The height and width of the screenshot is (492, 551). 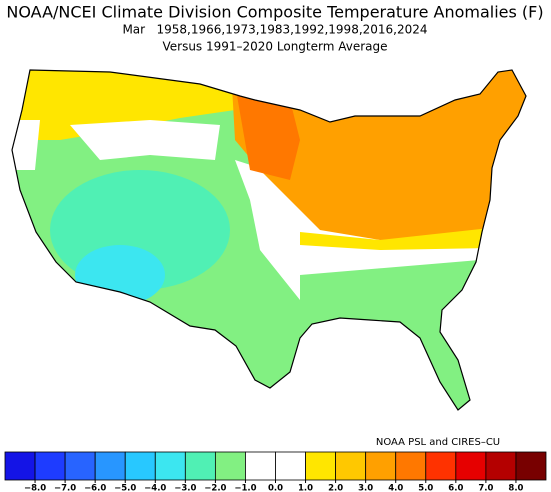 I want to click on colorbar-label: −3.0, so click(x=185, y=488).